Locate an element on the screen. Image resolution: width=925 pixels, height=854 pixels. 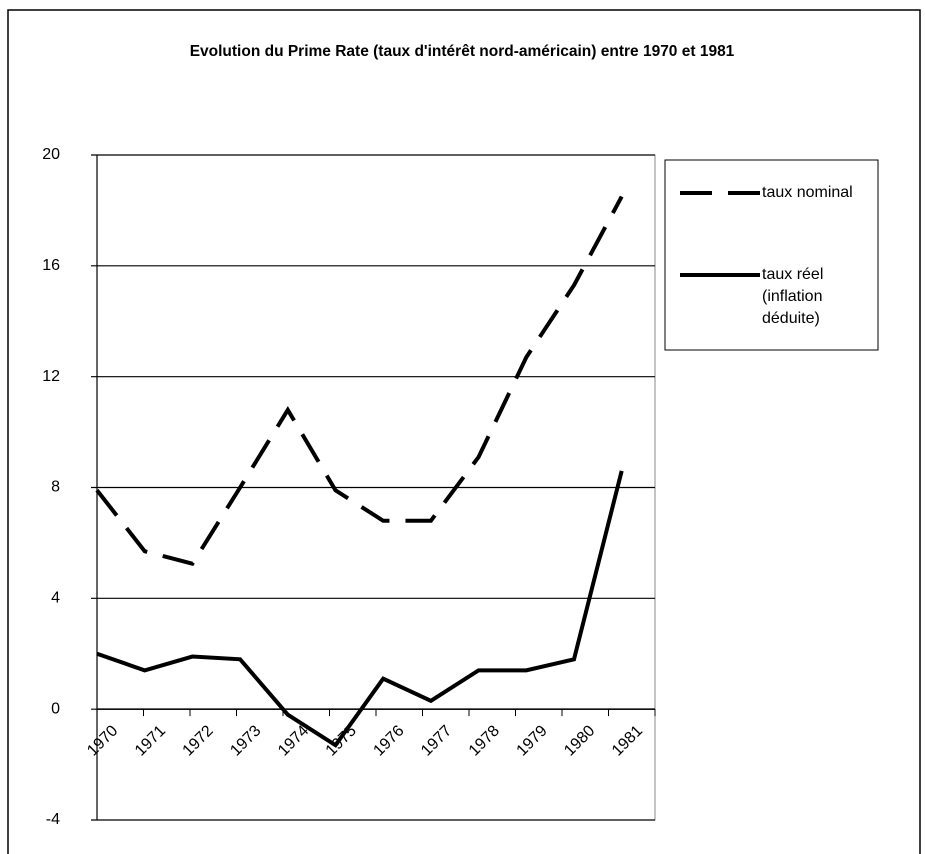
x-tick-label: 1981 is located at coordinates (627, 740).